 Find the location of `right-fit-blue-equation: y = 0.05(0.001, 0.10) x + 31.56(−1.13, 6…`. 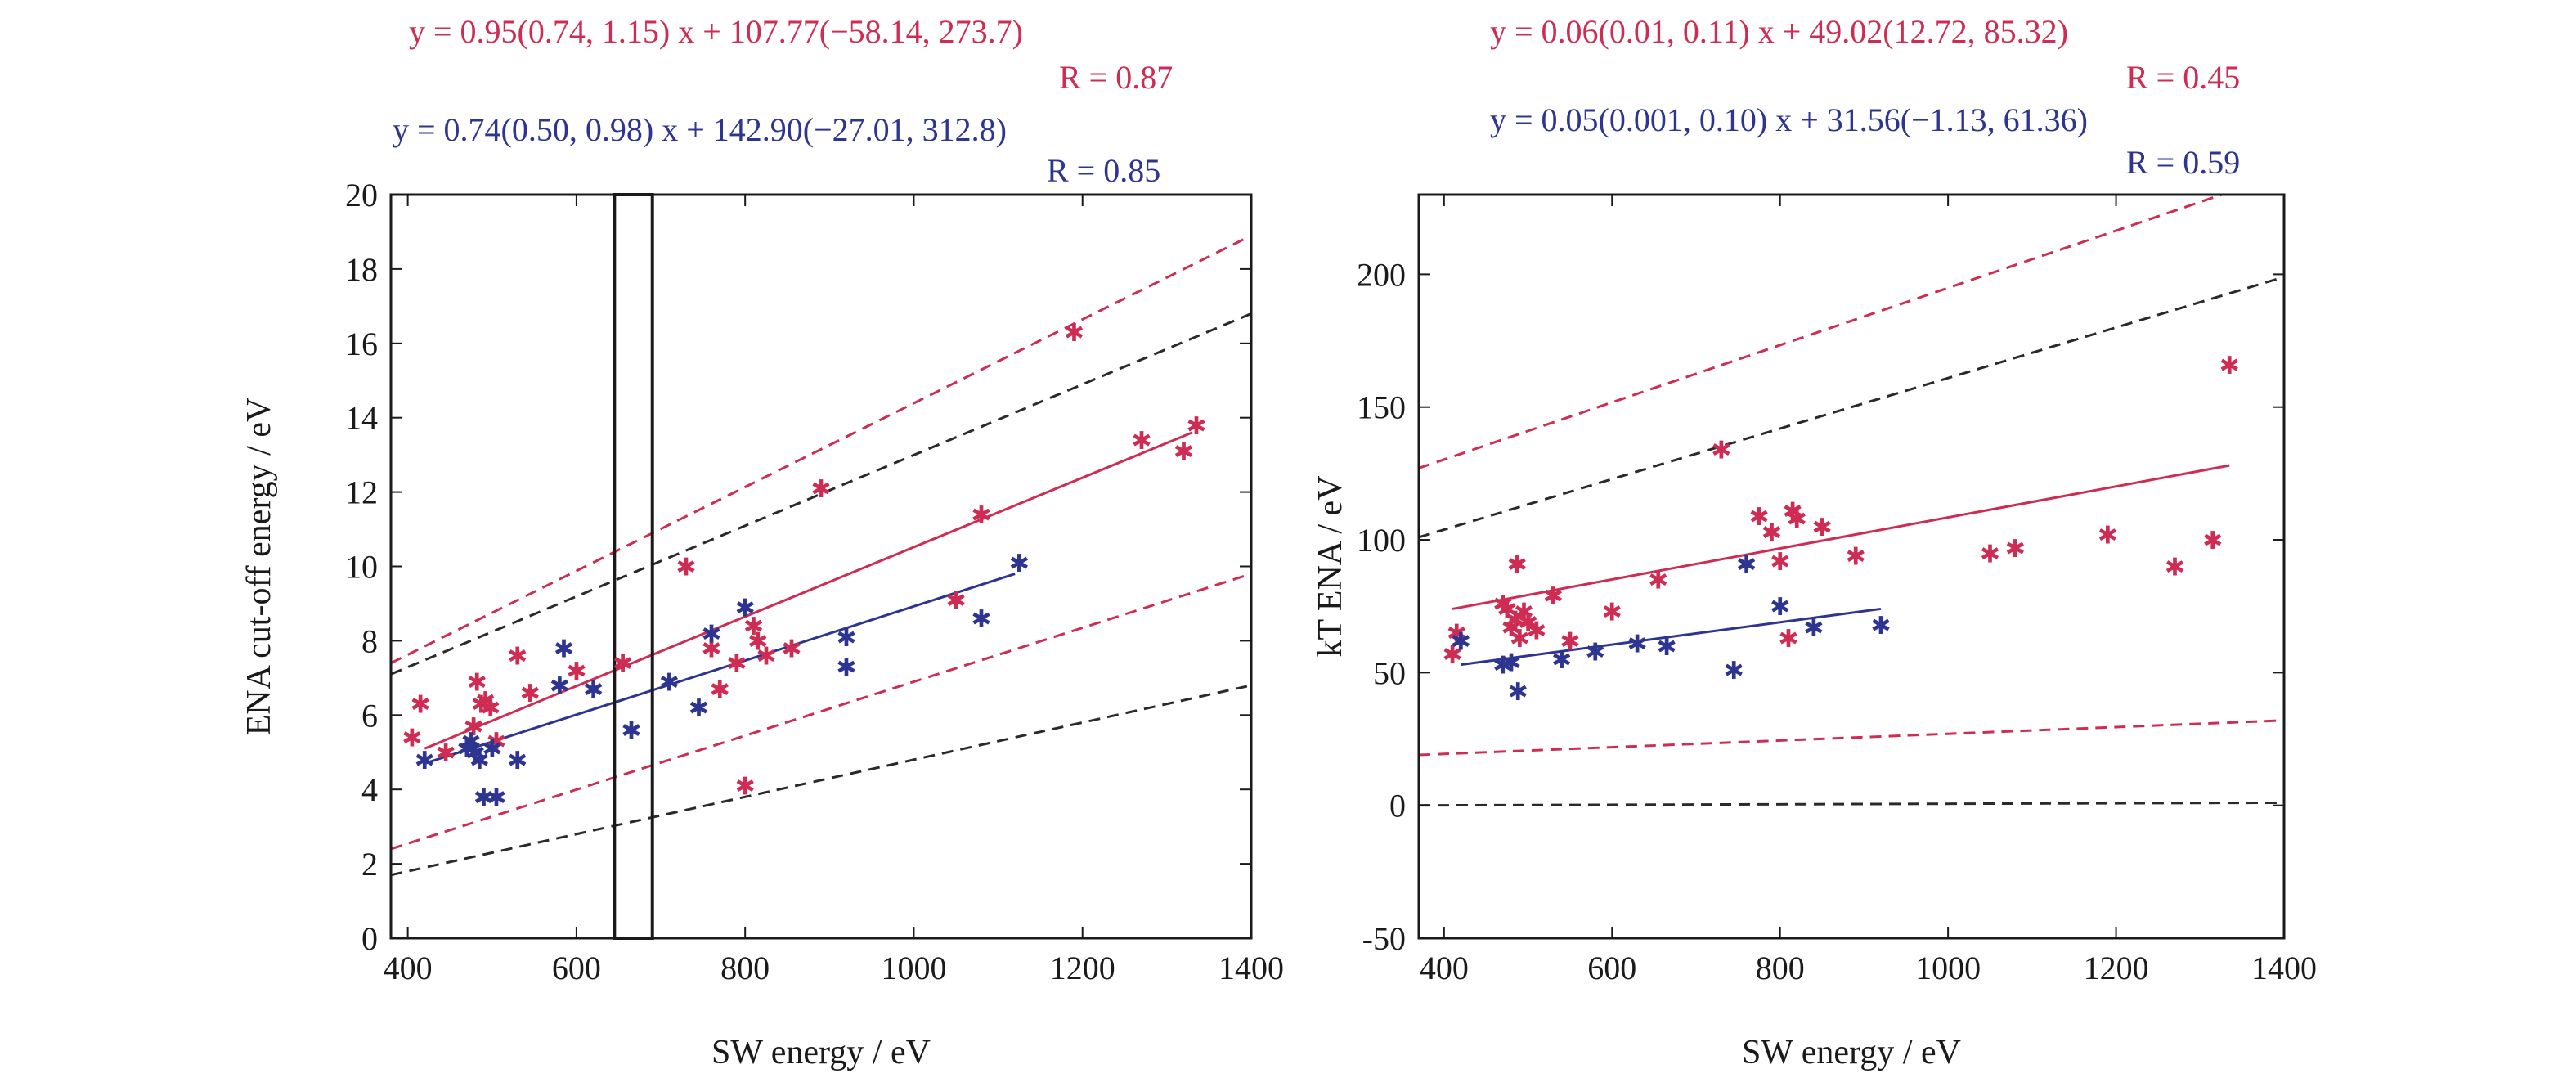

right-fit-blue-equation: y = 0.05(0.001, 0.10) x + 31.56(−1.13, 6… is located at coordinates (1789, 120).